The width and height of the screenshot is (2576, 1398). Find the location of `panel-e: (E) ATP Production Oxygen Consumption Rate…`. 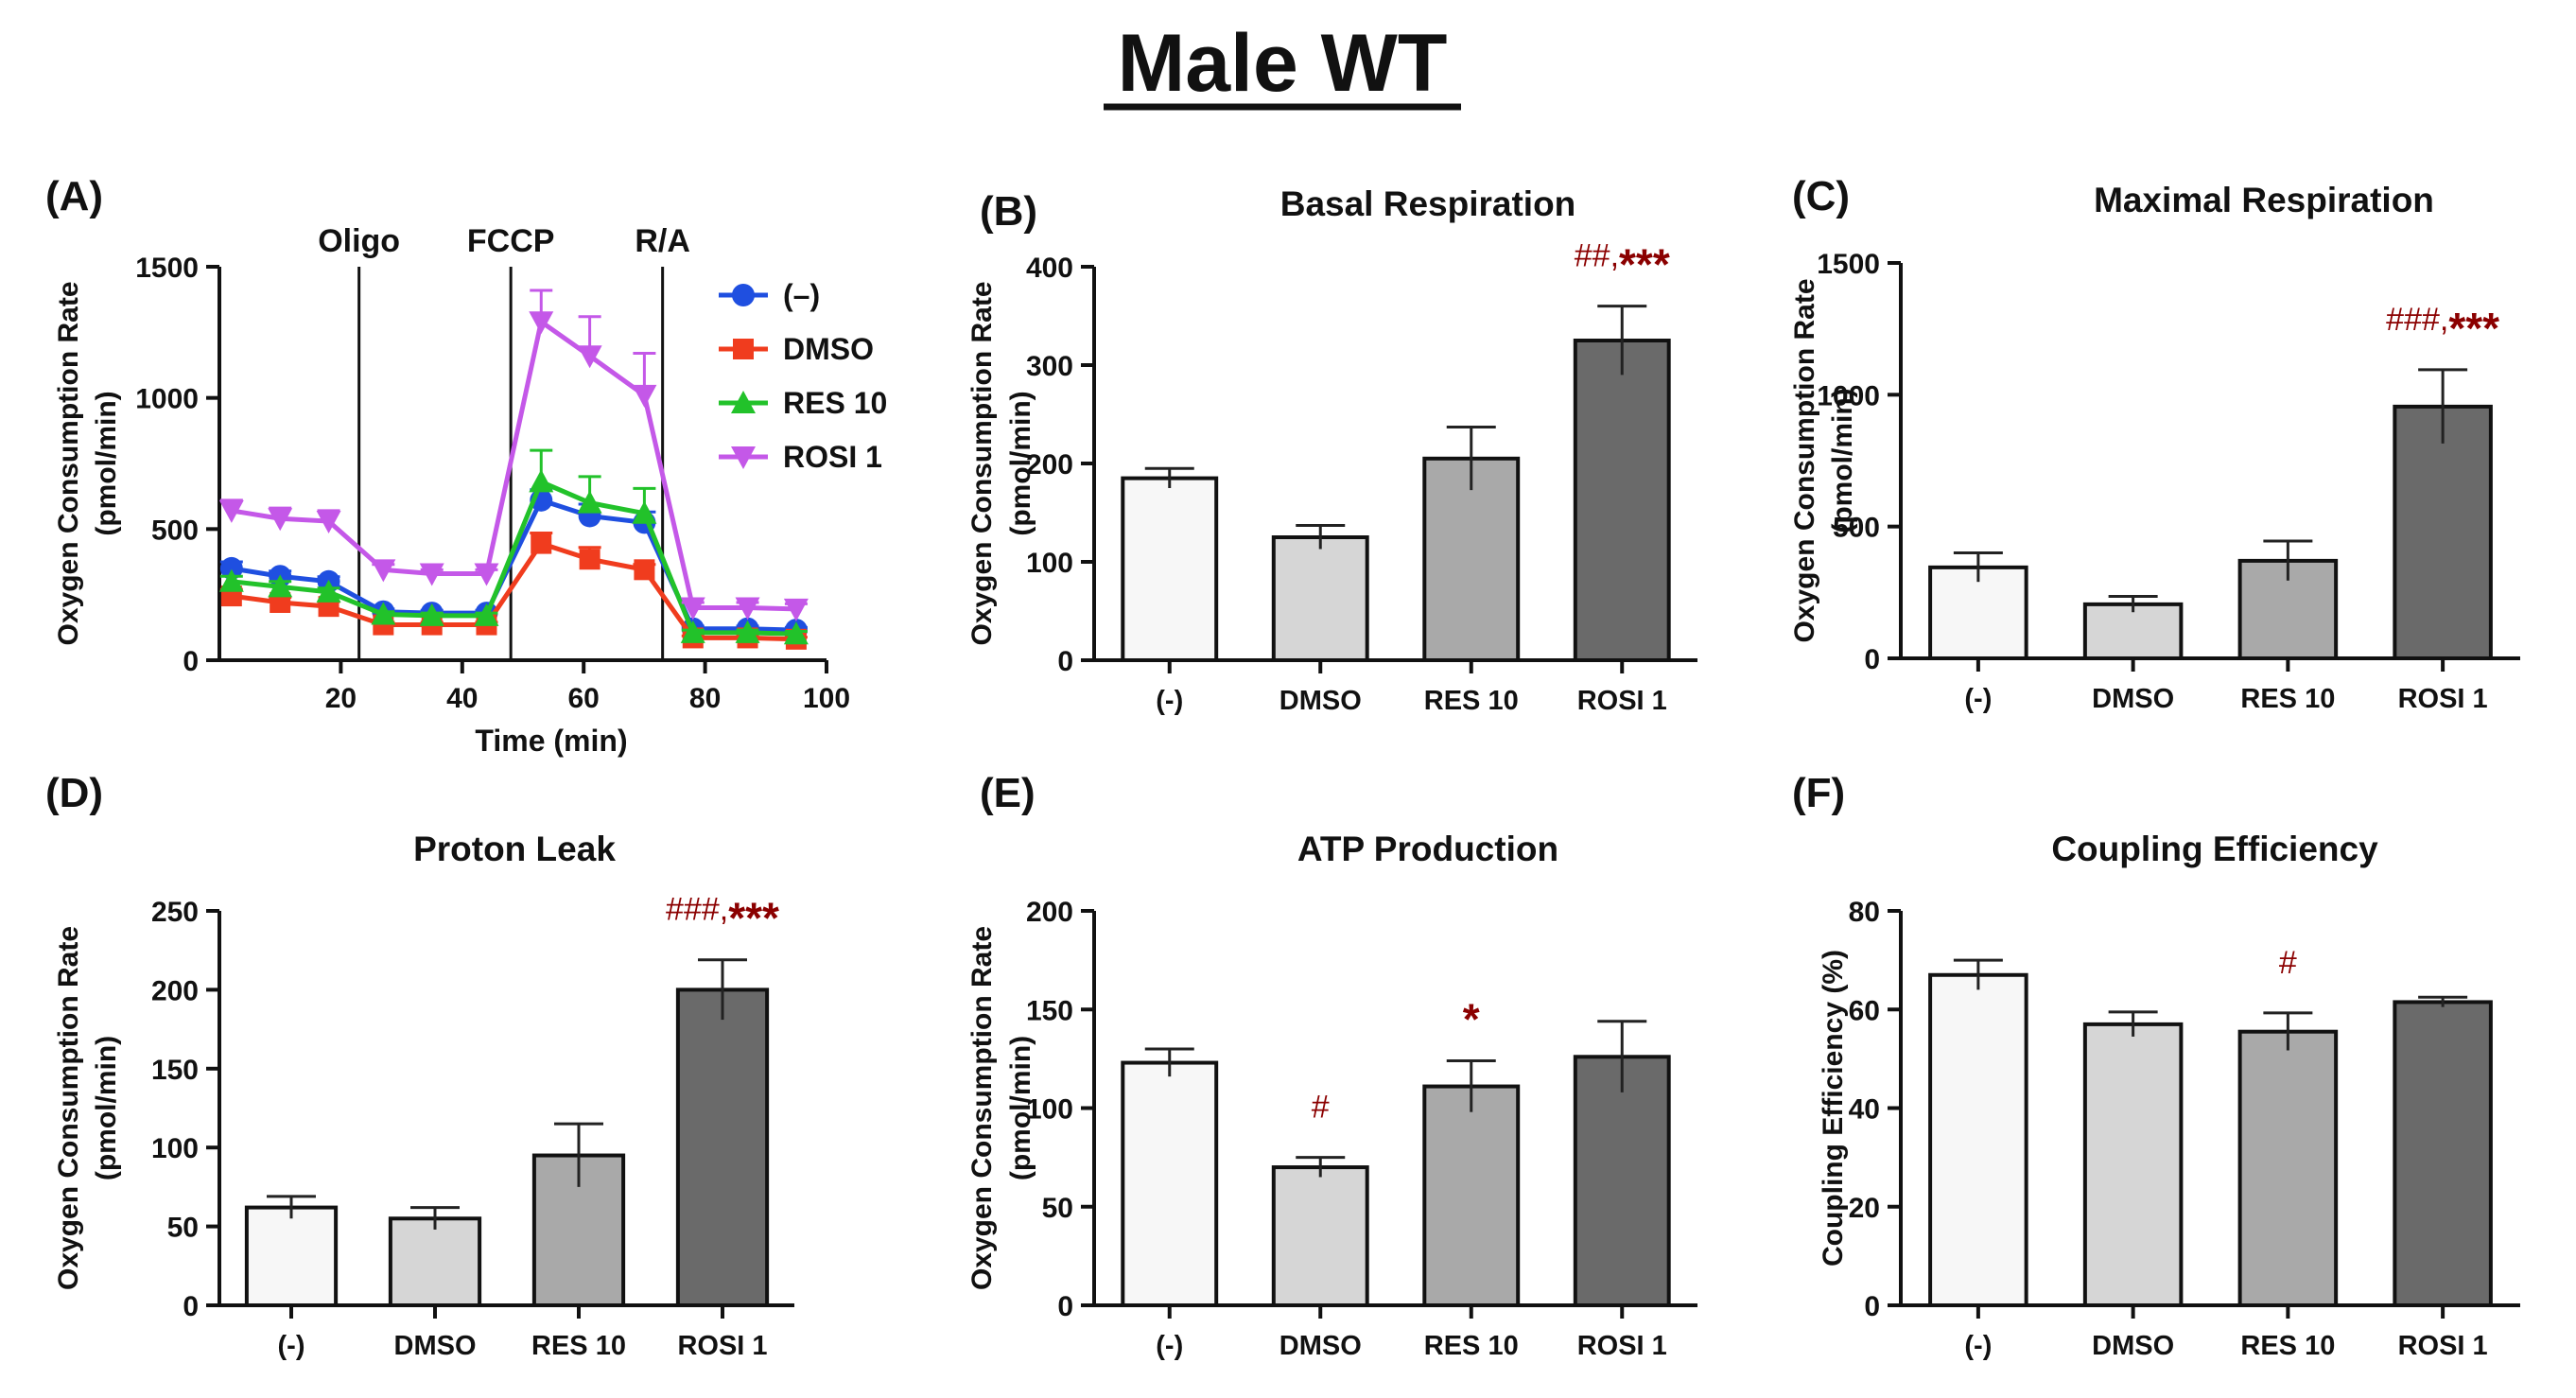

panel-e: (E) ATP Production Oxygen Consumption Rate… is located at coordinates (1331, 1065).